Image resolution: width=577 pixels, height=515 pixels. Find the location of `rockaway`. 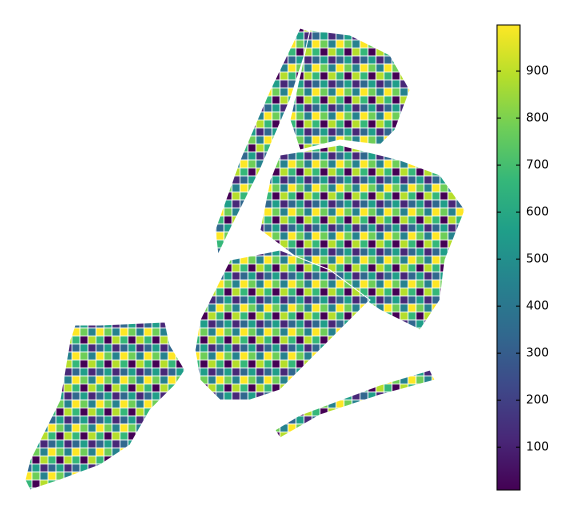

rockaway is located at coordinates (355, 404).